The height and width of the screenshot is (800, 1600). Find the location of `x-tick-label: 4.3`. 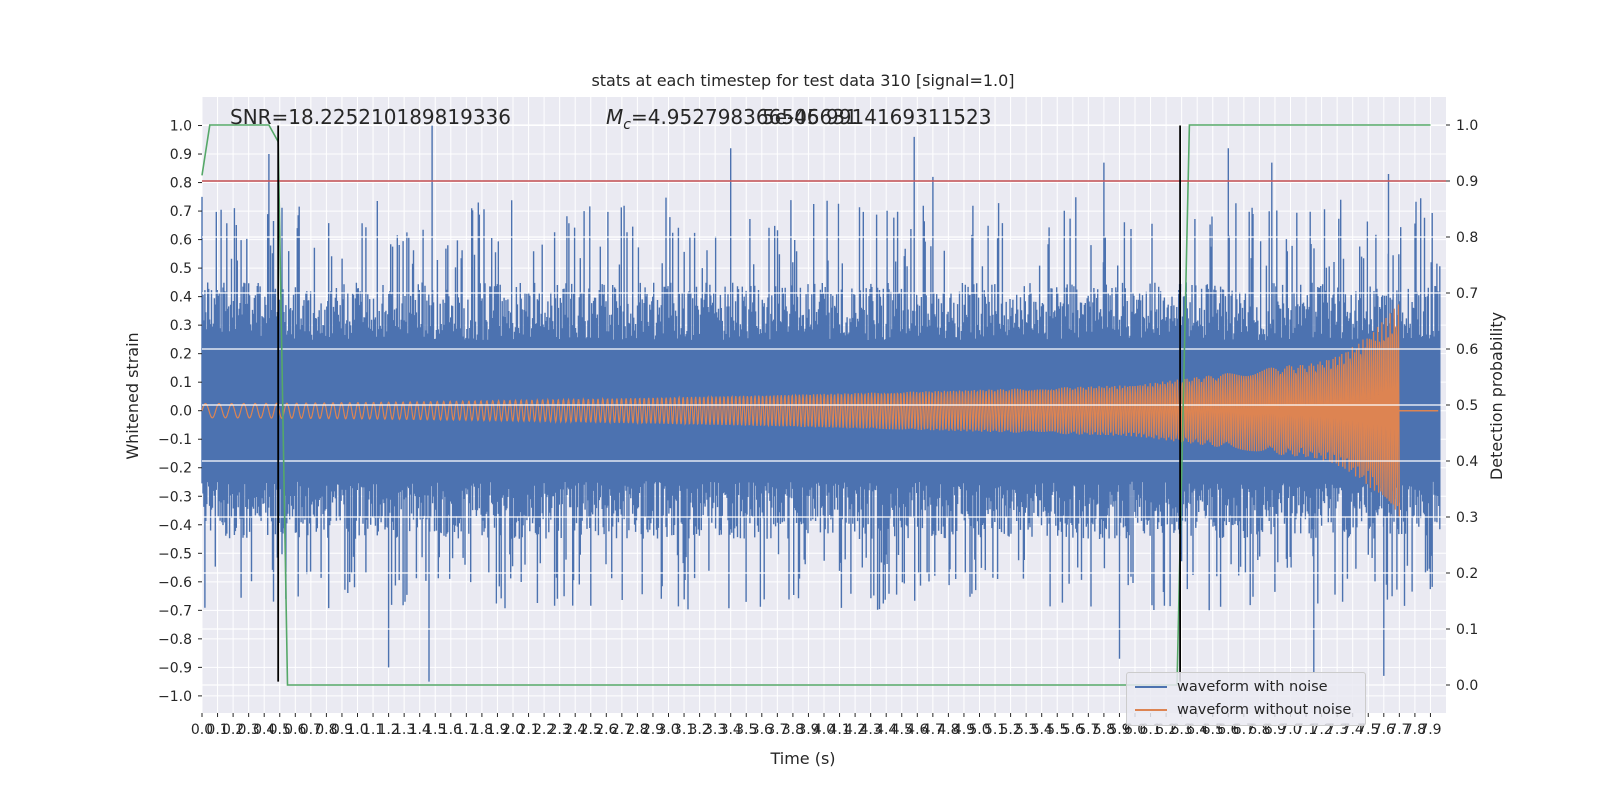

x-tick-label: 4.3 is located at coordinates (871, 730).